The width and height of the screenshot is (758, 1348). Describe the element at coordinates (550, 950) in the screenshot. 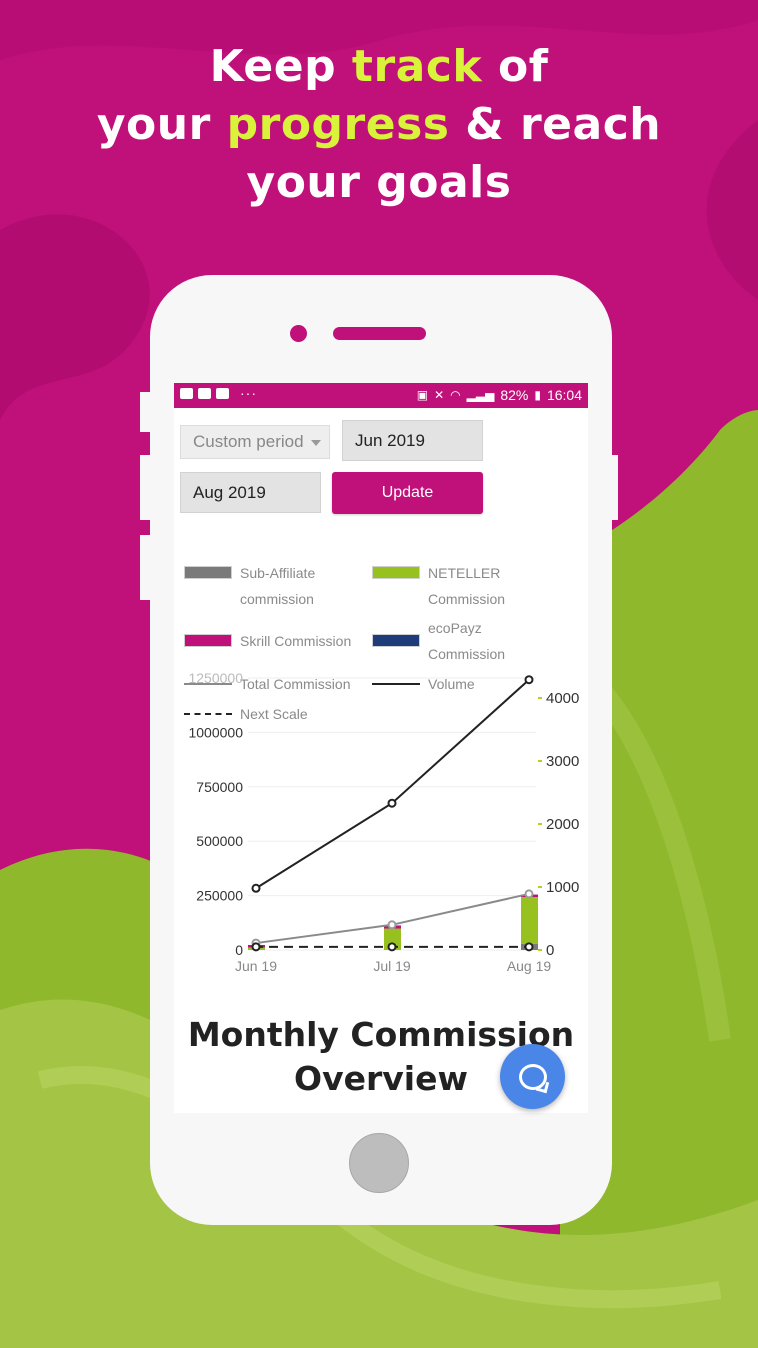

I see `y-right-tick-label: 0` at that location.